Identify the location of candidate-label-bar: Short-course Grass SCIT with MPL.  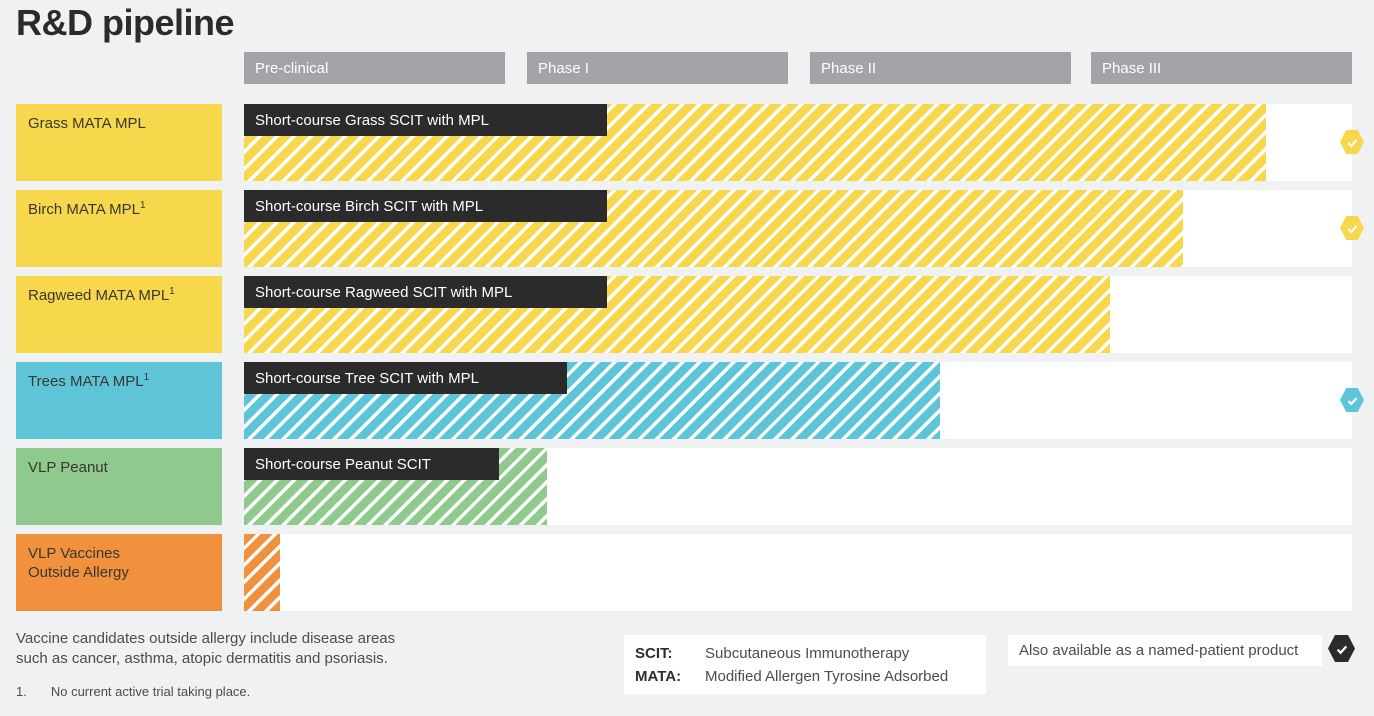
(425, 120).